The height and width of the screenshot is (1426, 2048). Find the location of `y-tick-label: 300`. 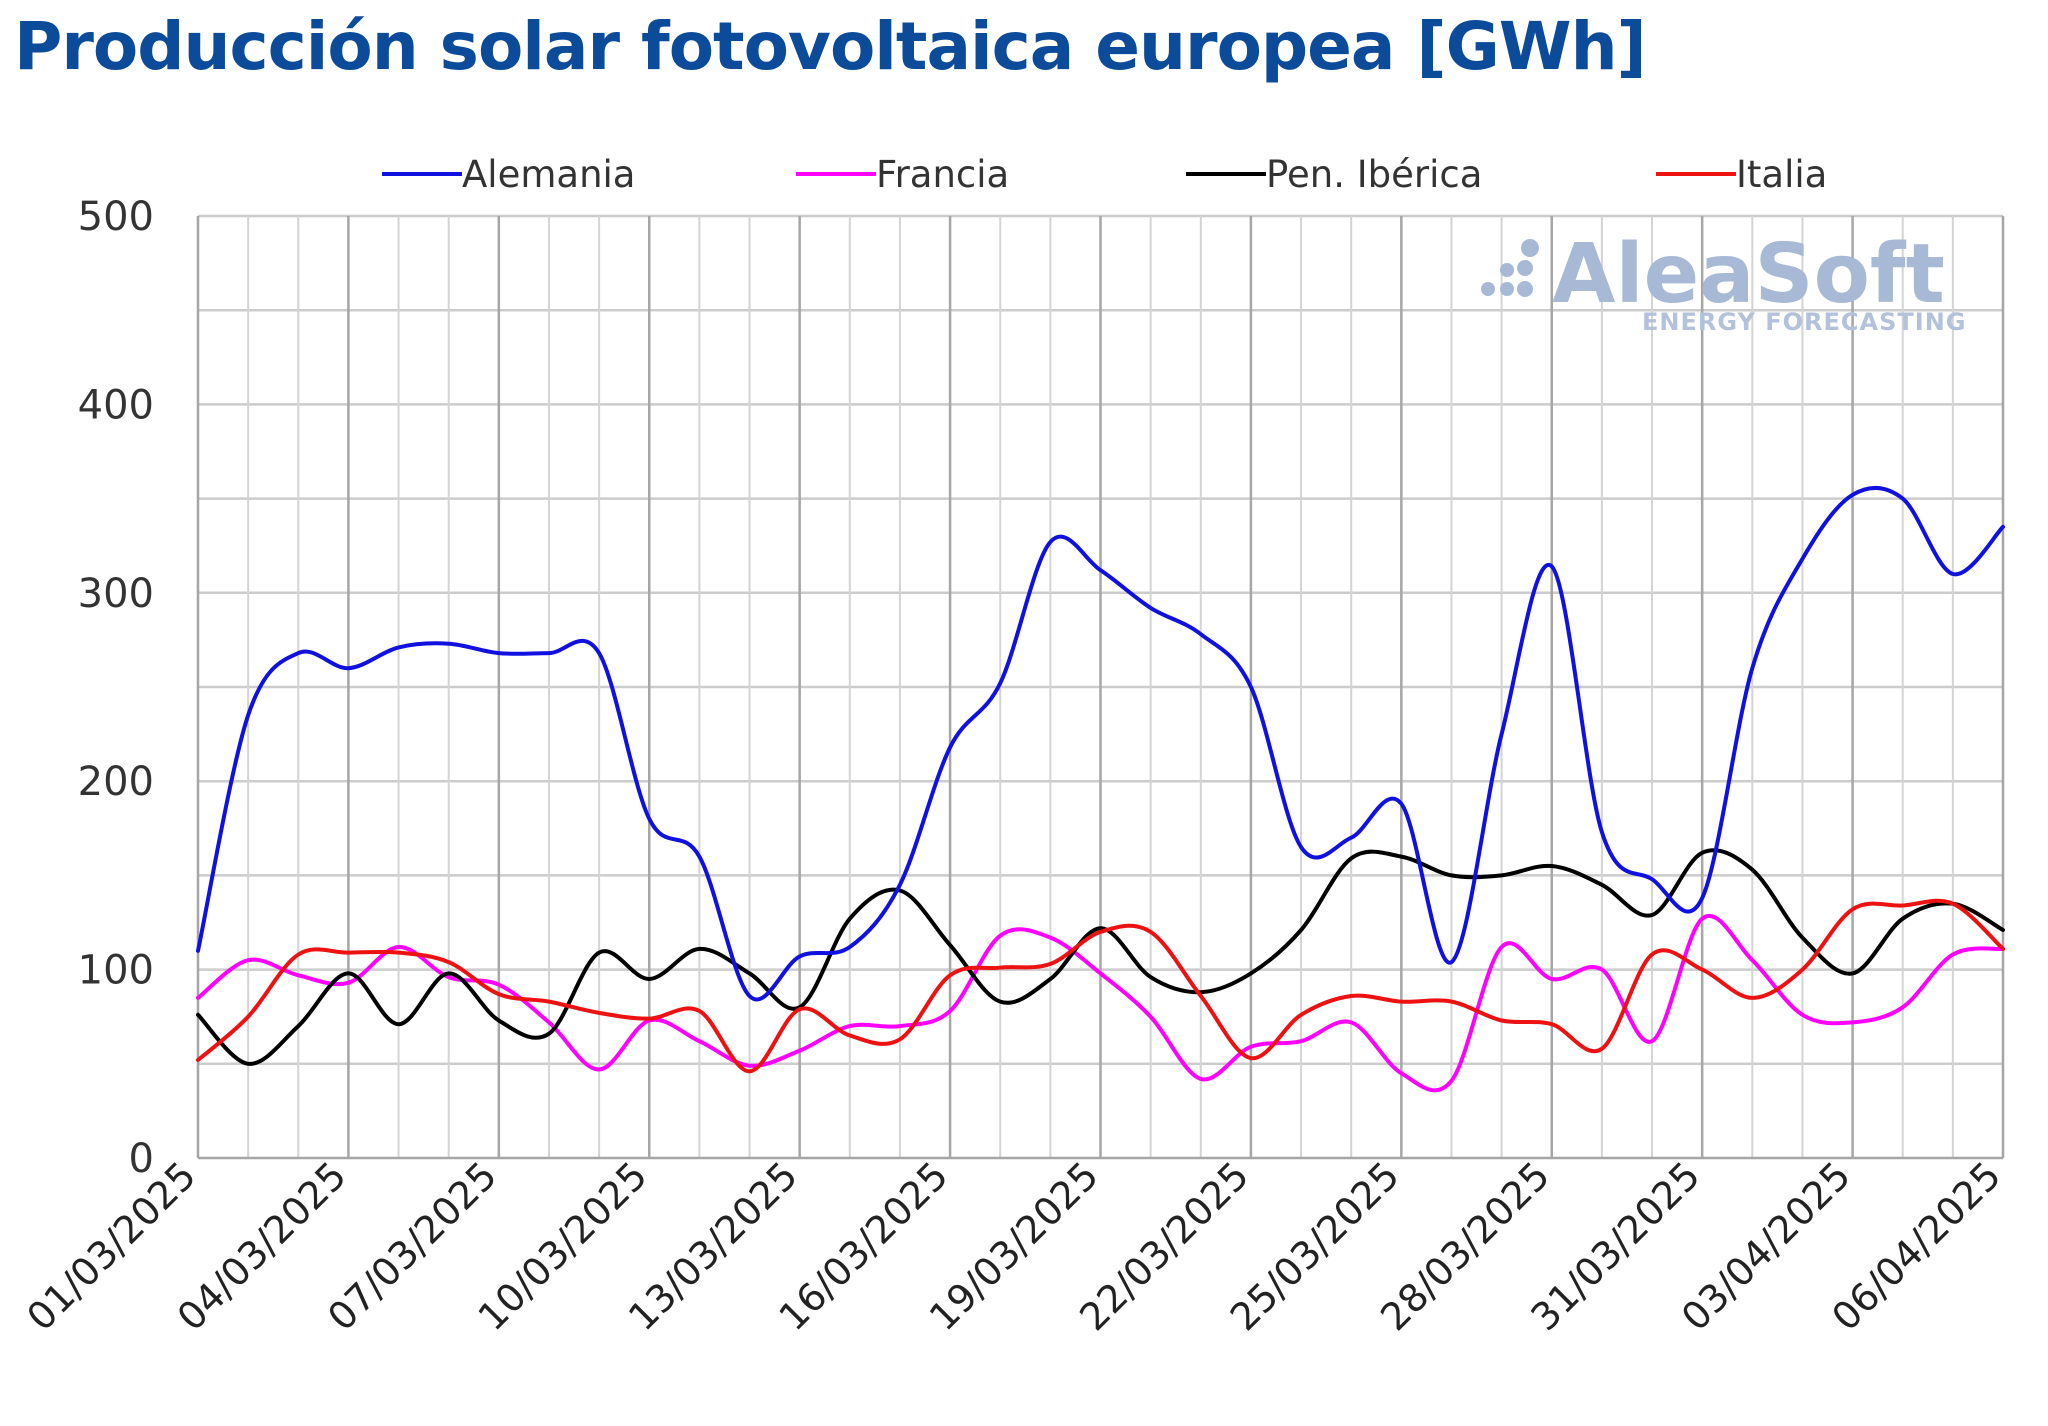

y-tick-label: 300 is located at coordinates (116, 594).